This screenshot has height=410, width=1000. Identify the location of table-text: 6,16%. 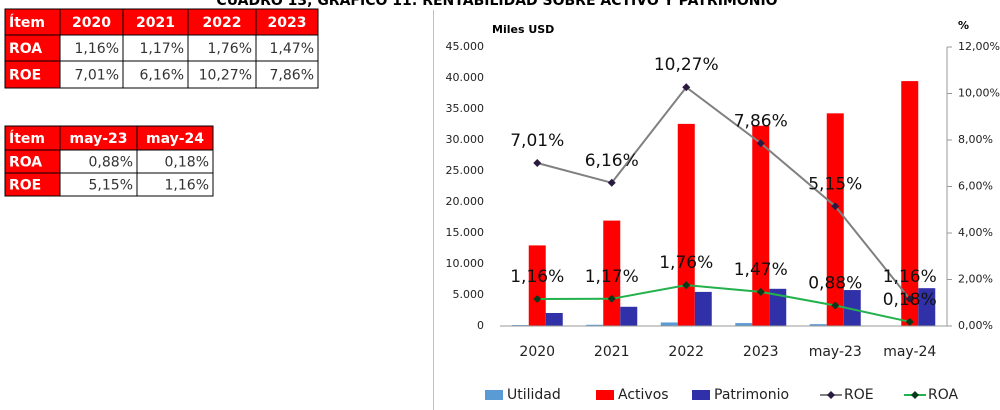
(162, 76).